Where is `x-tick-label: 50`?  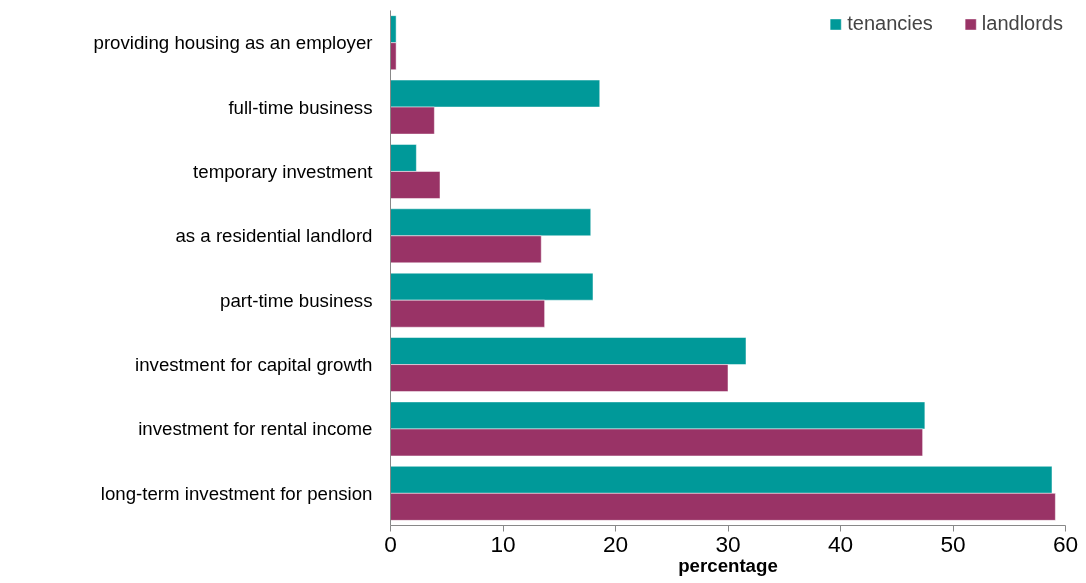
x-tick-label: 50 is located at coordinates (953, 543).